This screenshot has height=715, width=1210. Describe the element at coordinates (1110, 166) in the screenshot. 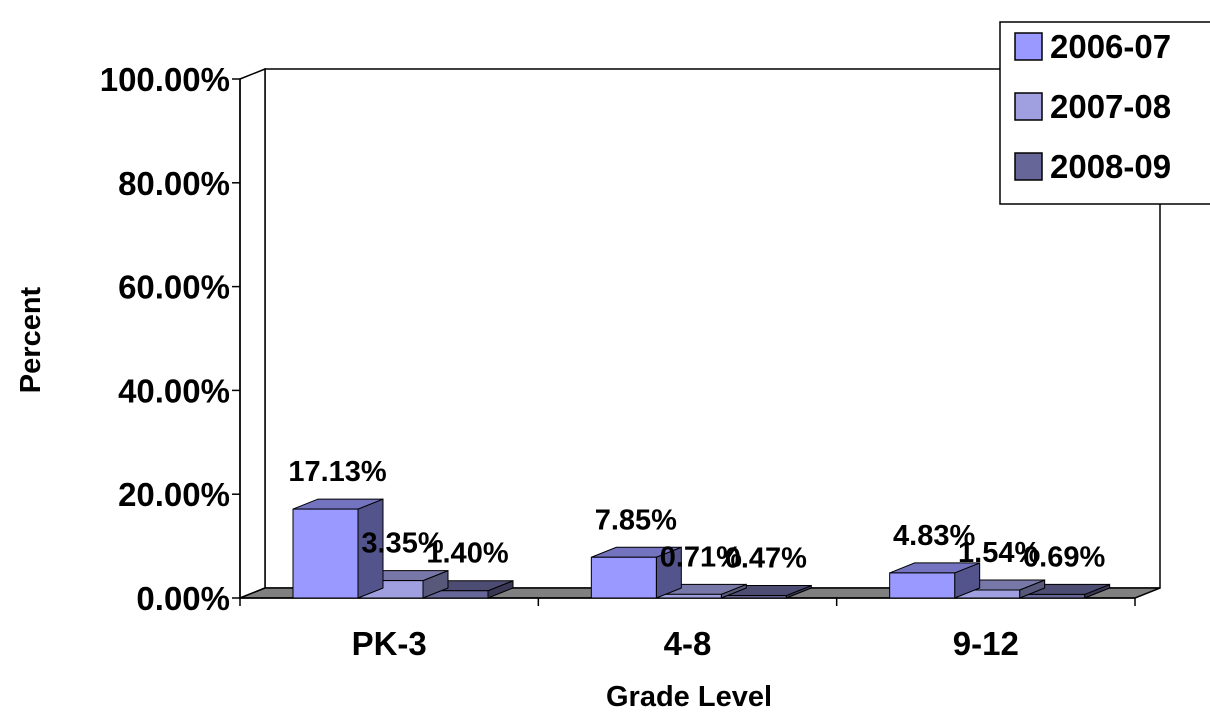

I see `legend-entry: 2008-09` at that location.